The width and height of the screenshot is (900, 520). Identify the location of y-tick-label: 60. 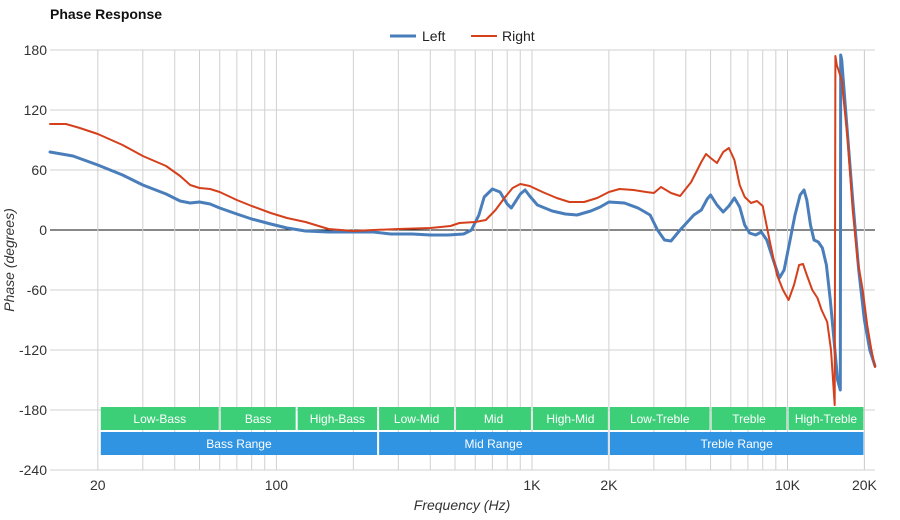
(39, 170).